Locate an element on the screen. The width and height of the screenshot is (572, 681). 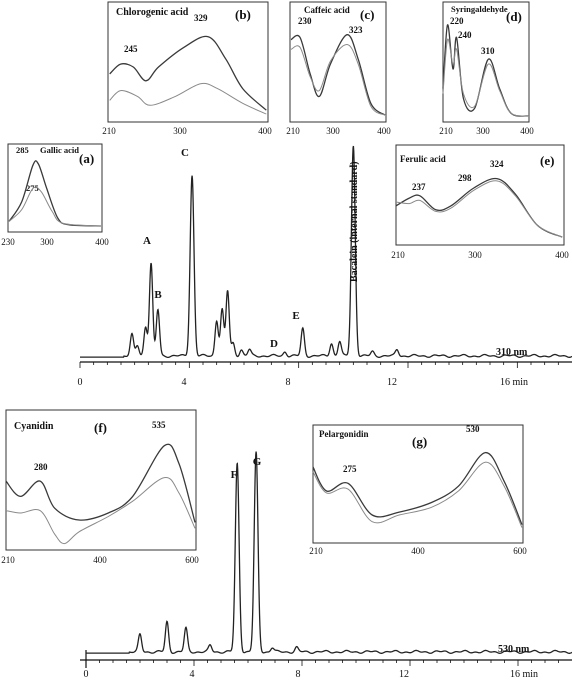
peak-value: 329 is located at coordinates (201, 18).